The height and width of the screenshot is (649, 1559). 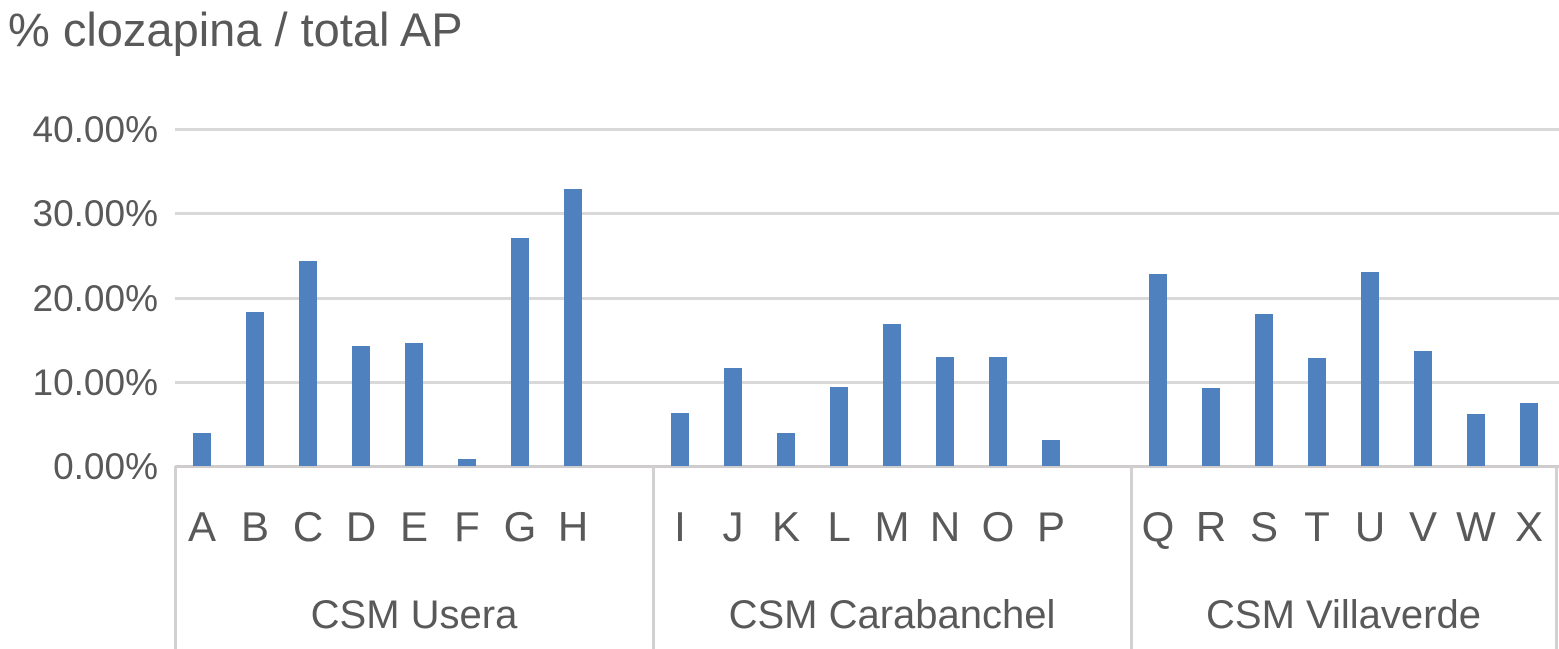 I want to click on x-axis-category-label-W: W, so click(x=1476, y=526).